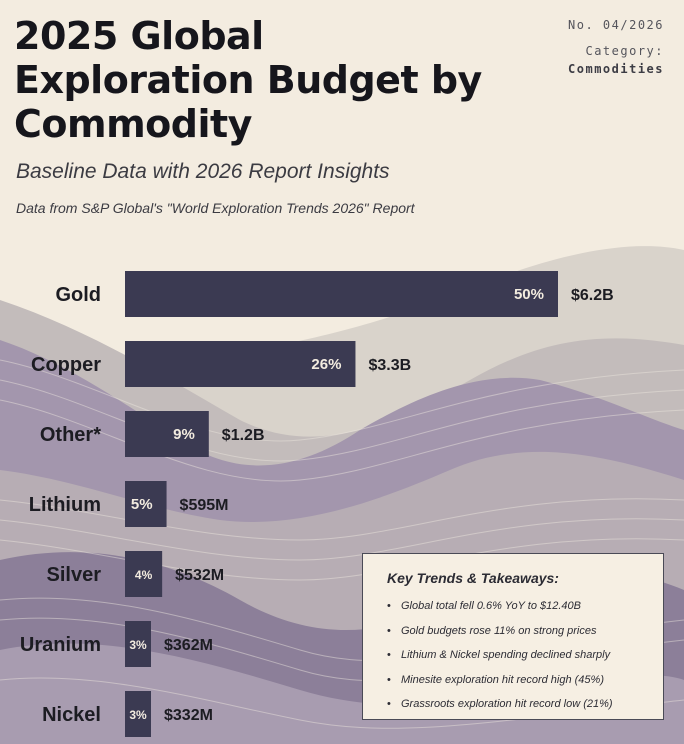 The image size is (684, 744). What do you see at coordinates (243, 435) in the screenshot?
I see `value-label: $1.2B` at bounding box center [243, 435].